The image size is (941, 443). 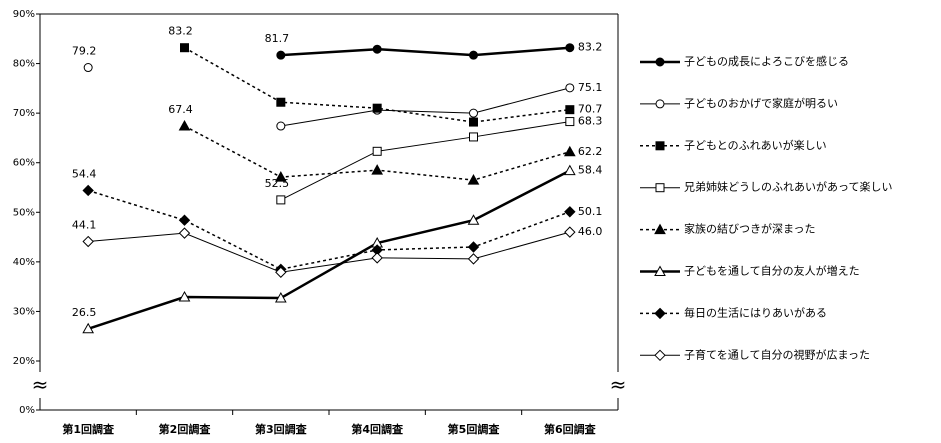 What do you see at coordinates (777, 354) in the screenshot?
I see `legend-label: 子育てを通して自分の視野が広まった` at bounding box center [777, 354].